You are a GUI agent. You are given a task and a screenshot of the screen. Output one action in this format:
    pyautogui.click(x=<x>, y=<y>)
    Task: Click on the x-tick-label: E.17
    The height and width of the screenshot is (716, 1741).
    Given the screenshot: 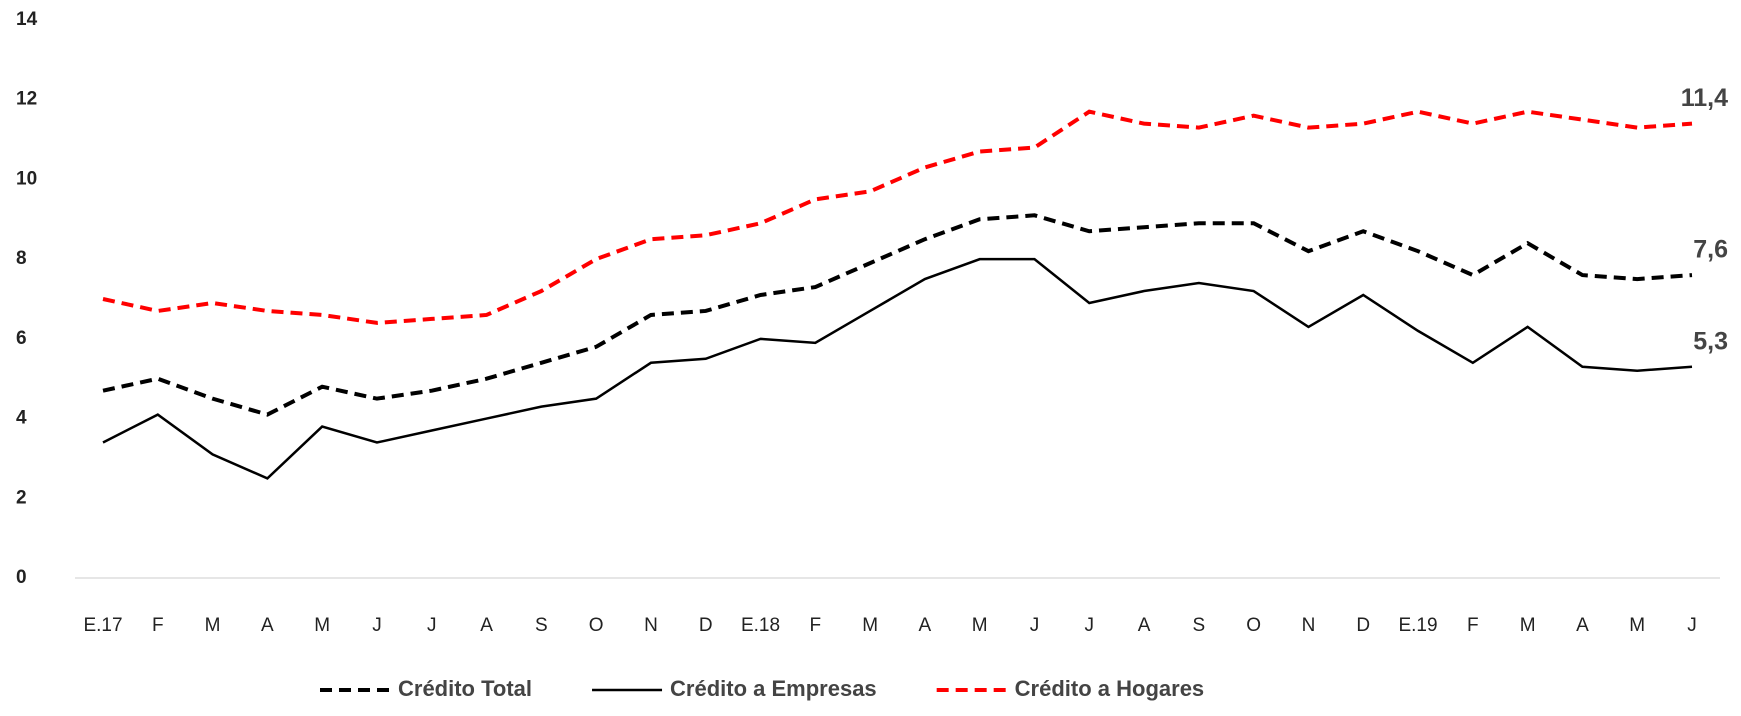 What is the action you would take?
    pyautogui.click(x=102, y=625)
    